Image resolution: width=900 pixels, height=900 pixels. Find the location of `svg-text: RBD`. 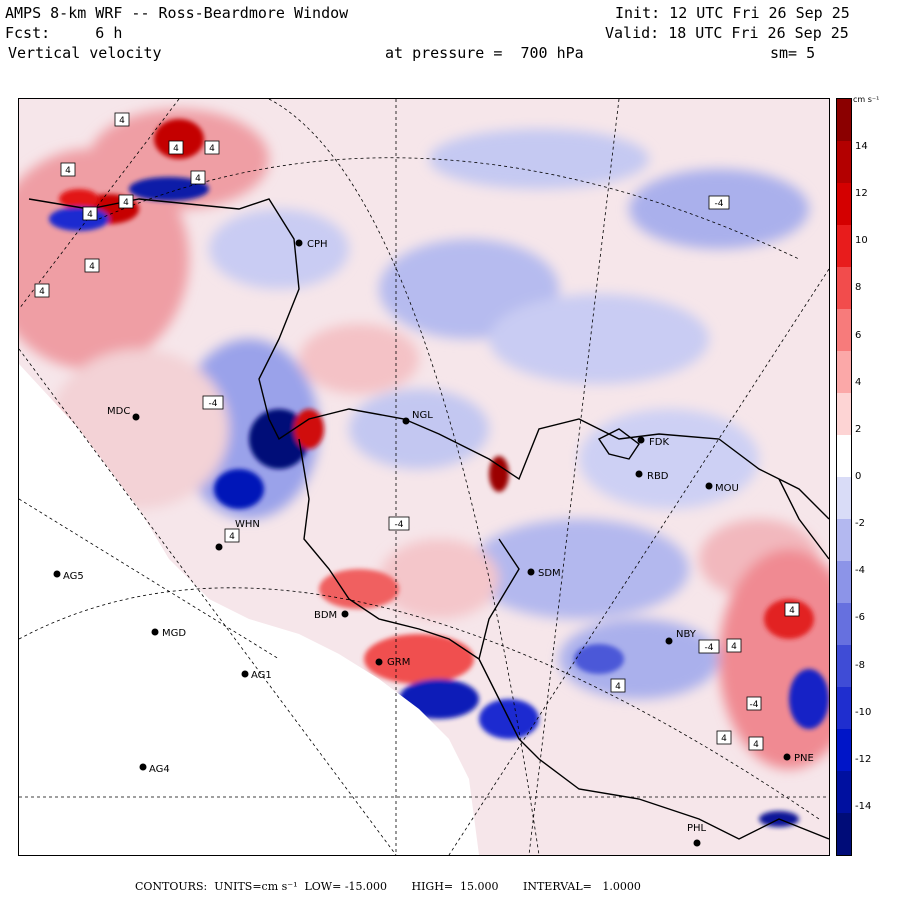

svg-text: RBD is located at coordinates (658, 476).